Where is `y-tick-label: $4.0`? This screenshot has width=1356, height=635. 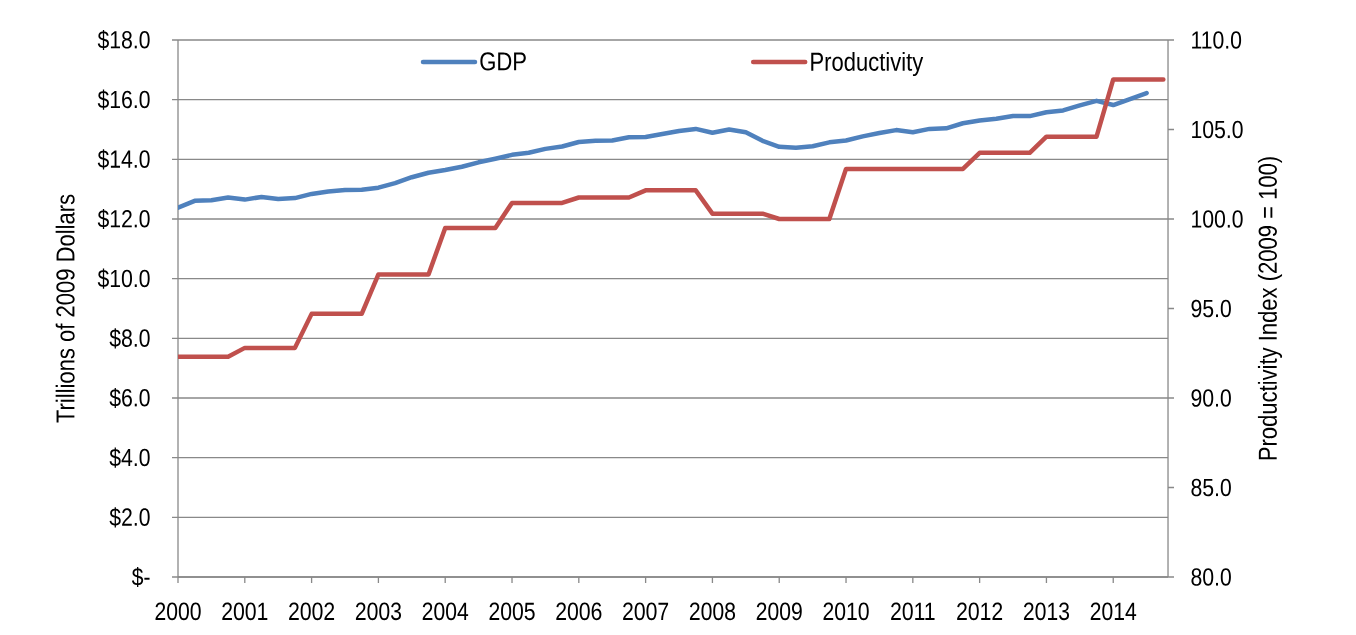 y-tick-label: $4.0 is located at coordinates (129, 457).